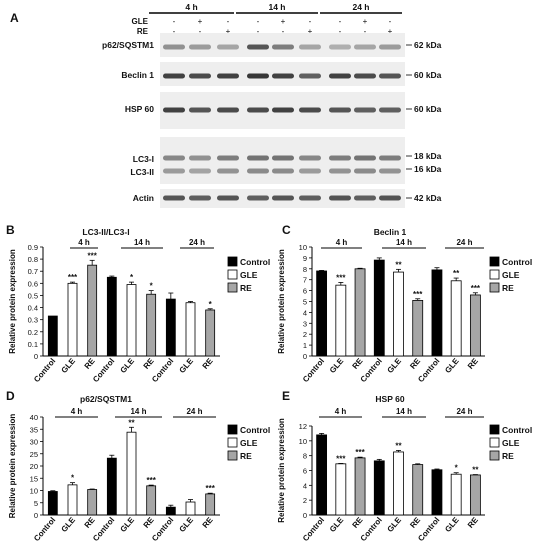  I want to click on blot-label: LC3-I, so click(143, 159).